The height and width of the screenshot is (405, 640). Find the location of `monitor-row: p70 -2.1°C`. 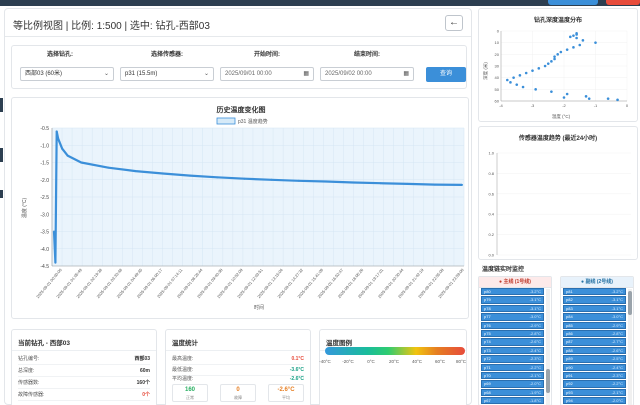

monitor-row: p70 -2.1°C is located at coordinates (512, 375).